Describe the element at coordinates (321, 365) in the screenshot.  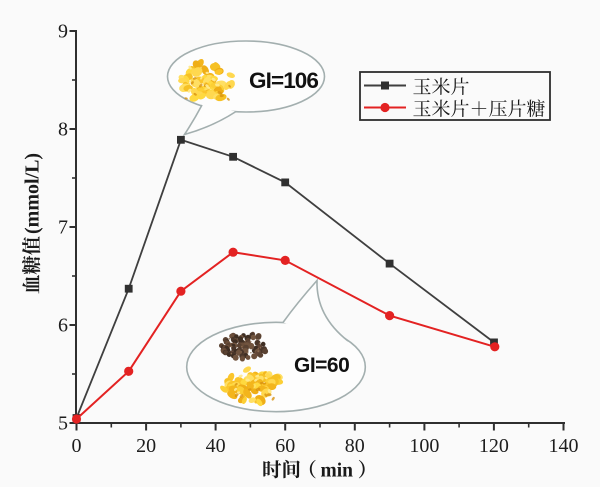
I see `svg-text: GI=60` at that location.